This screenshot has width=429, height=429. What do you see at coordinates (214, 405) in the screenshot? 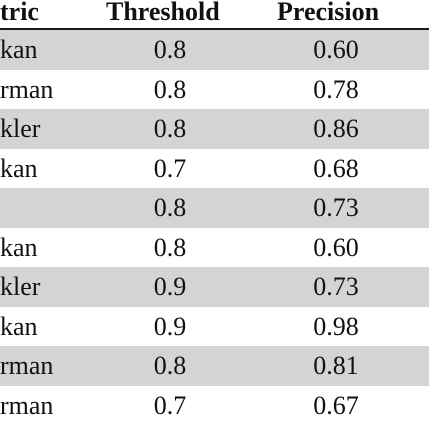
I see `table-row: rman 0.7 0.67` at bounding box center [214, 405].